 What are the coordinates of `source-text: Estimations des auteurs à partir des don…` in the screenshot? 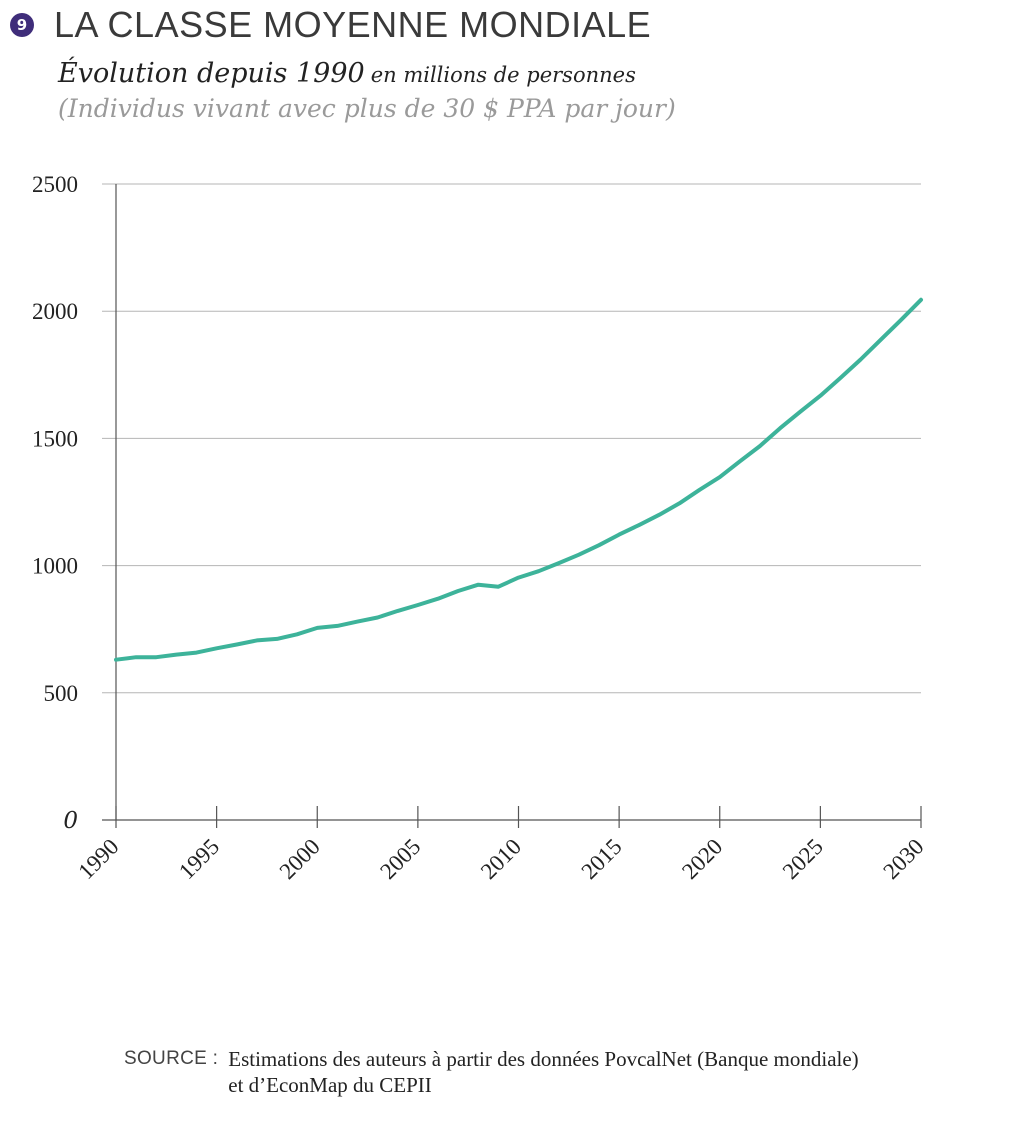 It's located at (543, 1072).